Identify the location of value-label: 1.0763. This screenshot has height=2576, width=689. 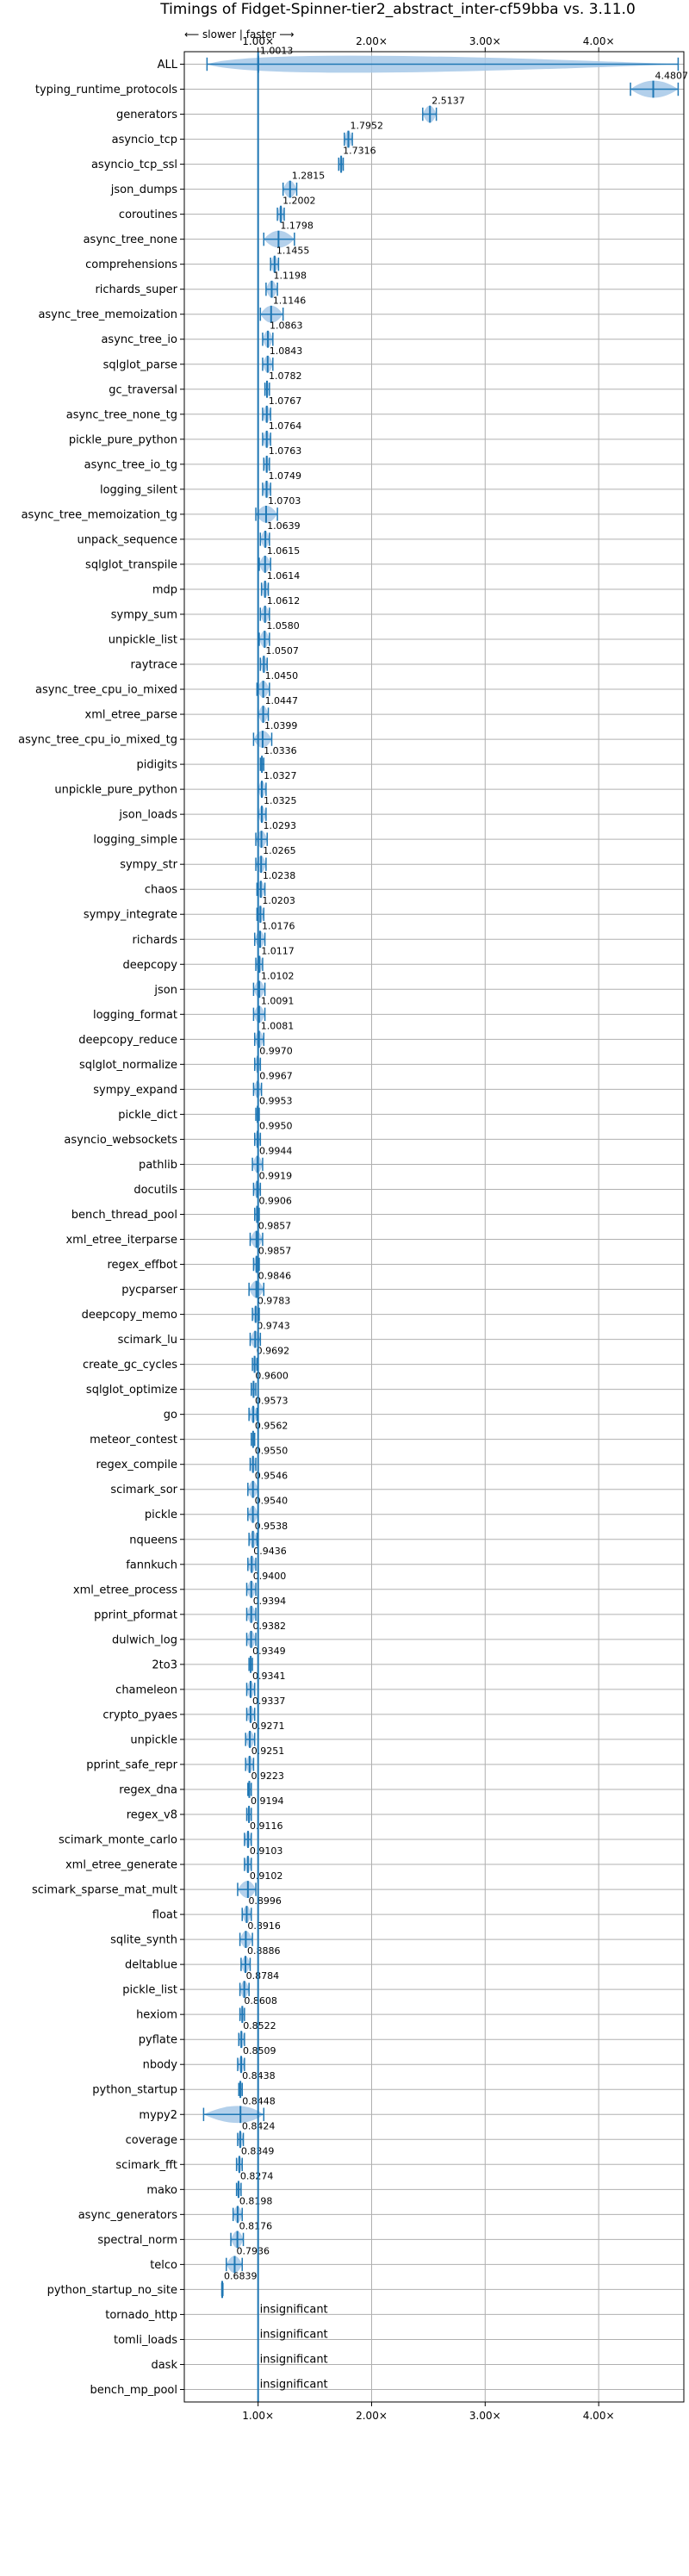
(285, 451).